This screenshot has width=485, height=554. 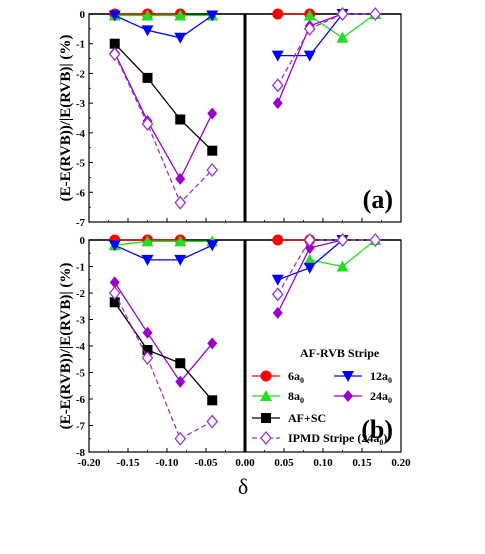 I want to click on legend-title: AF-RVB Stripe, so click(x=340, y=353).